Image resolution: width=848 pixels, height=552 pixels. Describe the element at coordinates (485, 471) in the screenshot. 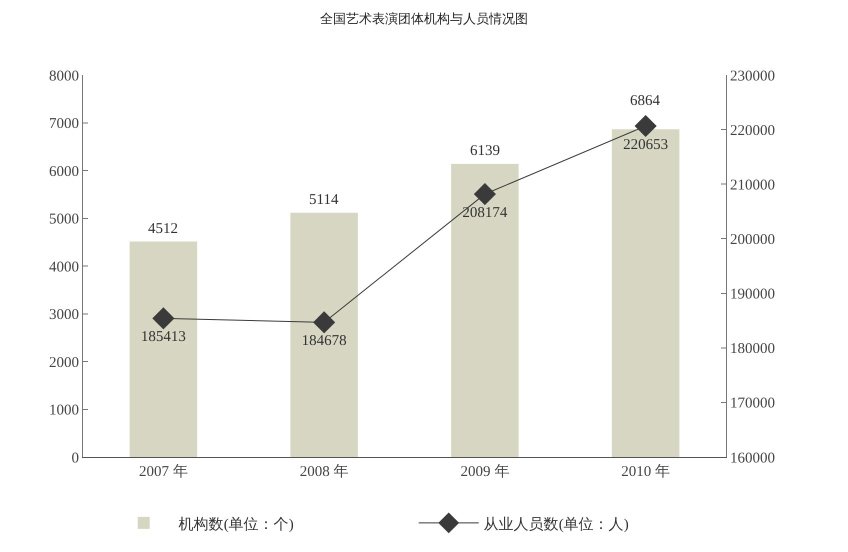

I see `x-tick-label: 2009 年` at that location.